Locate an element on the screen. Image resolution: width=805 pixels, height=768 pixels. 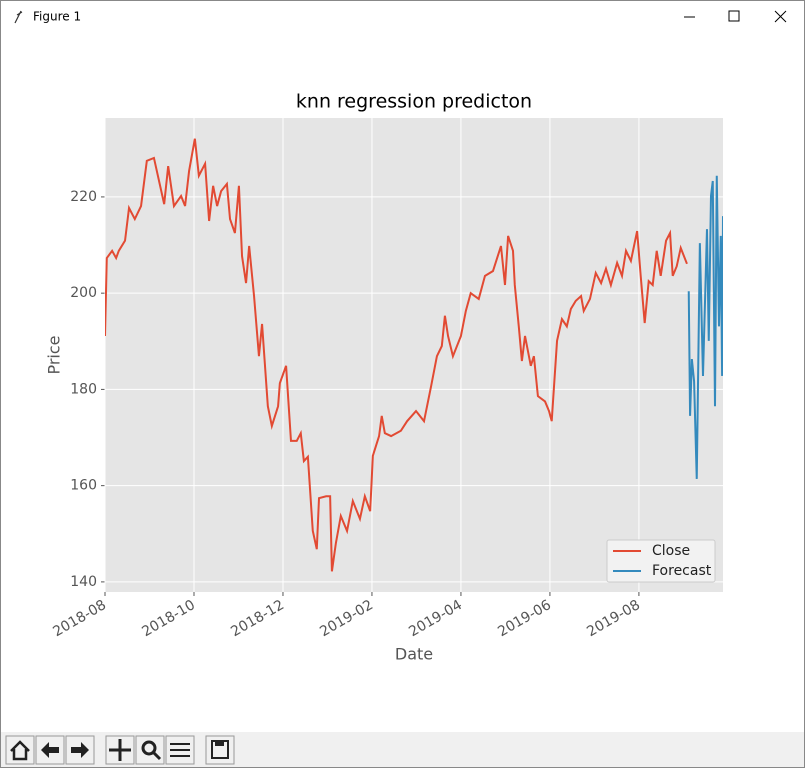
x-tick-label: 2018-12 is located at coordinates (257, 618).